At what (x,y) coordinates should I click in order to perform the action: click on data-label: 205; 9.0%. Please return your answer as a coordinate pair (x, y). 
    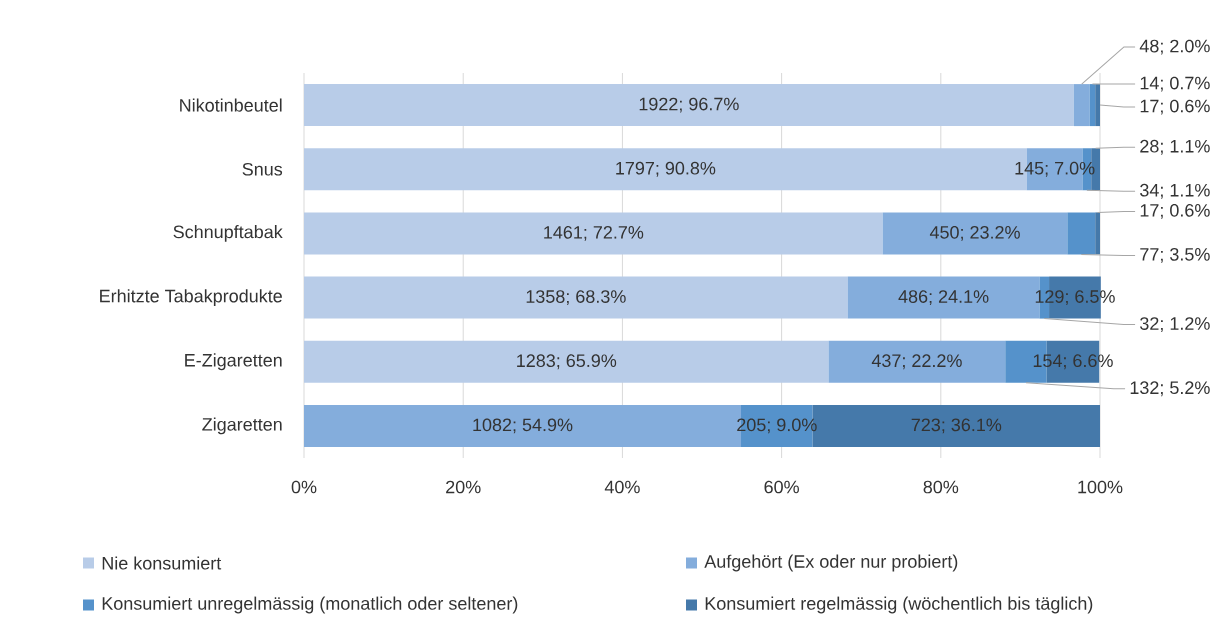
    Looking at the image, I should click on (777, 426).